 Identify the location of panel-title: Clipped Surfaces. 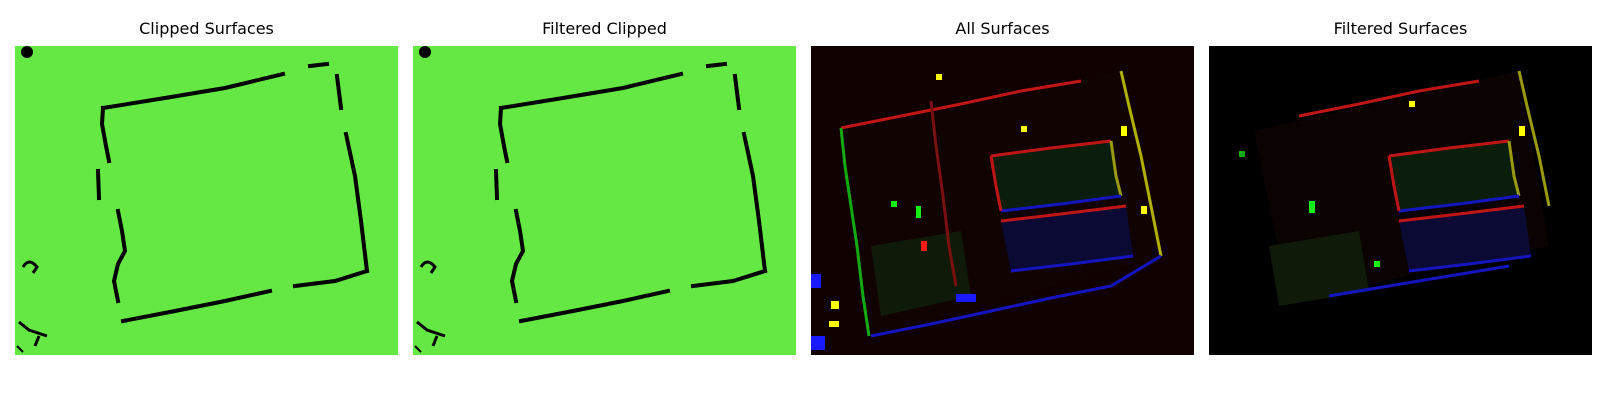
(206, 28).